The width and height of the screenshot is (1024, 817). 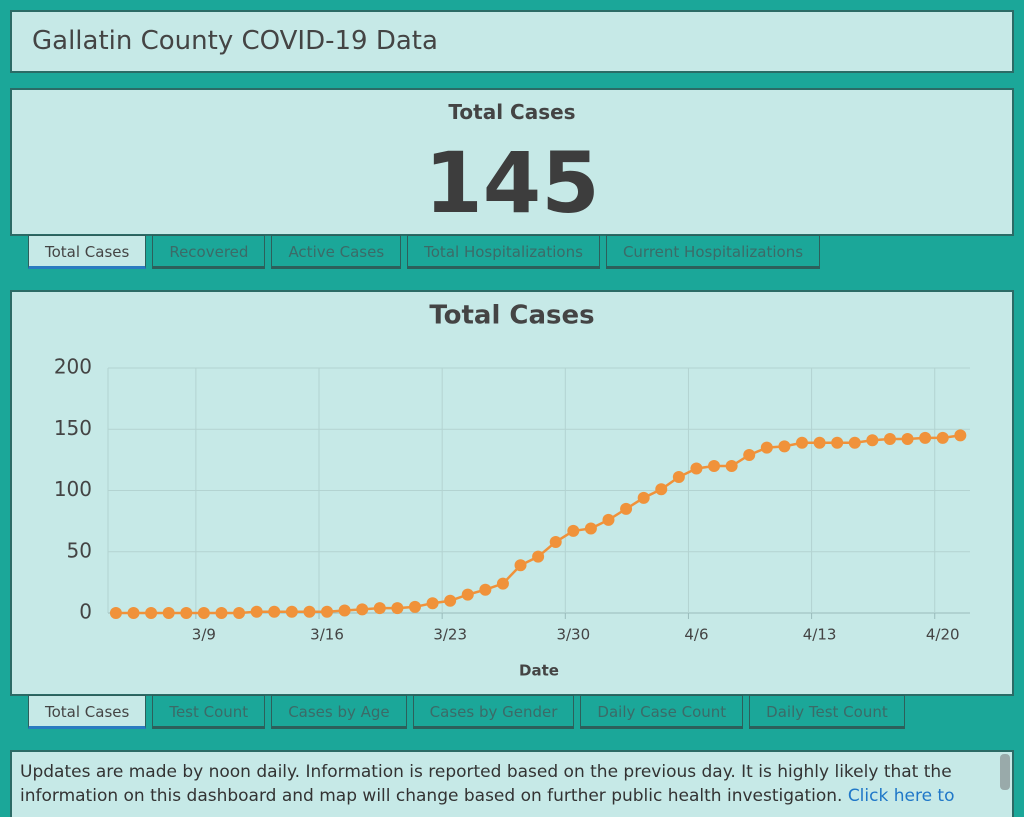 What do you see at coordinates (512, 41) in the screenshot?
I see `header: Gallatin County COVID-19 Data` at bounding box center [512, 41].